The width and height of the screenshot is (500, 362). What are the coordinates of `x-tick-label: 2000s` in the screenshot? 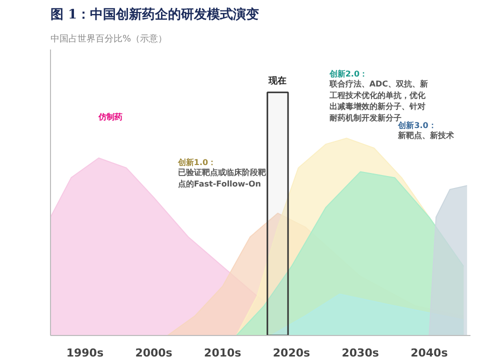 It's located at (154, 353).